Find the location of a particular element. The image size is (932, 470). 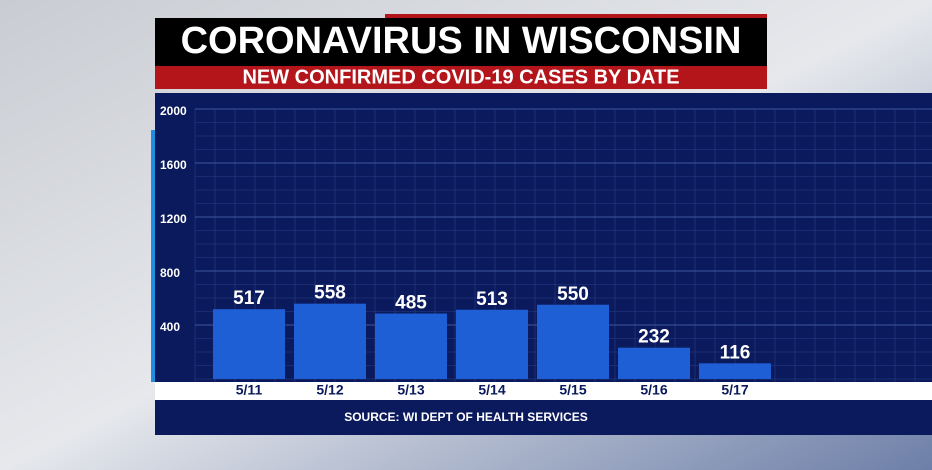

y-tick-label: 1600 is located at coordinates (173, 165).